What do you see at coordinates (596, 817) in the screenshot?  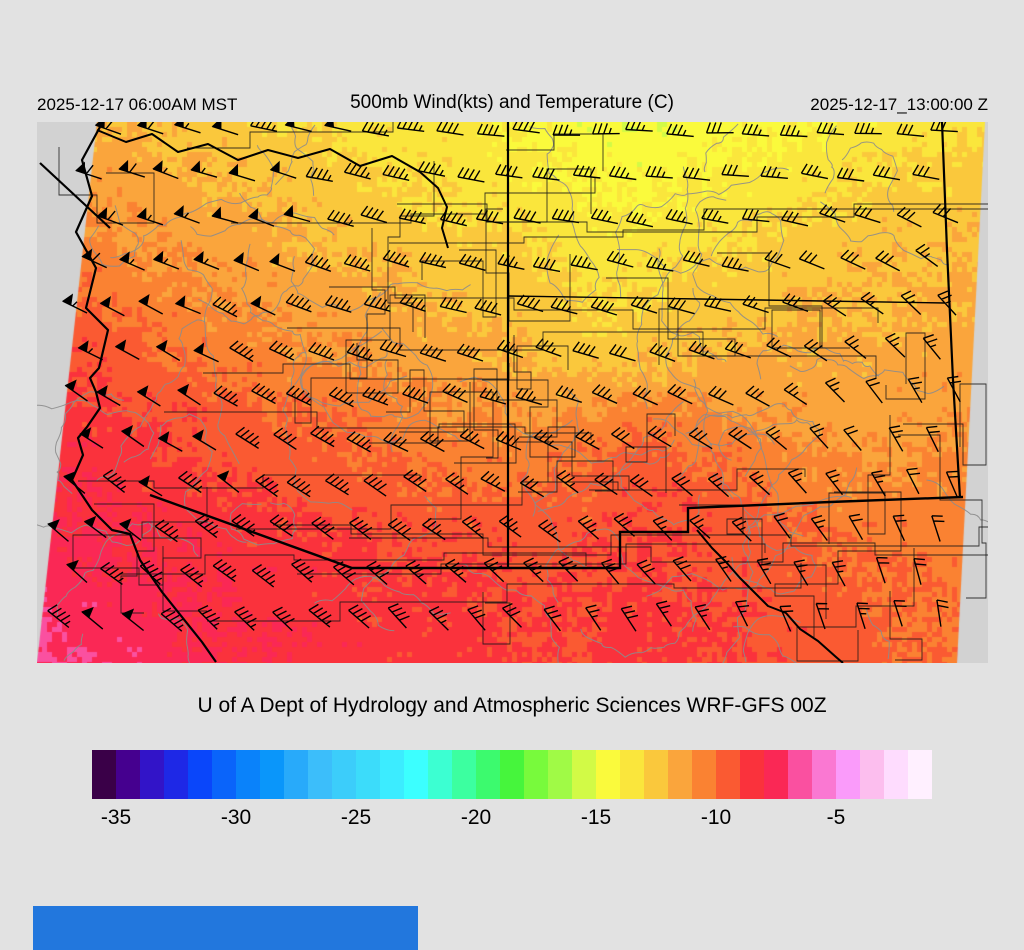 I see `colorbar-tick-label: -15` at bounding box center [596, 817].